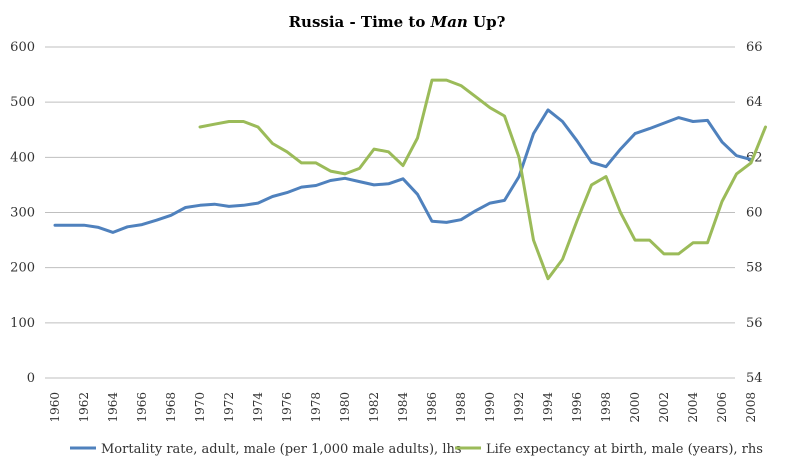 The image size is (795, 466). I want to click on x-tick-label: 1992, so click(519, 407).